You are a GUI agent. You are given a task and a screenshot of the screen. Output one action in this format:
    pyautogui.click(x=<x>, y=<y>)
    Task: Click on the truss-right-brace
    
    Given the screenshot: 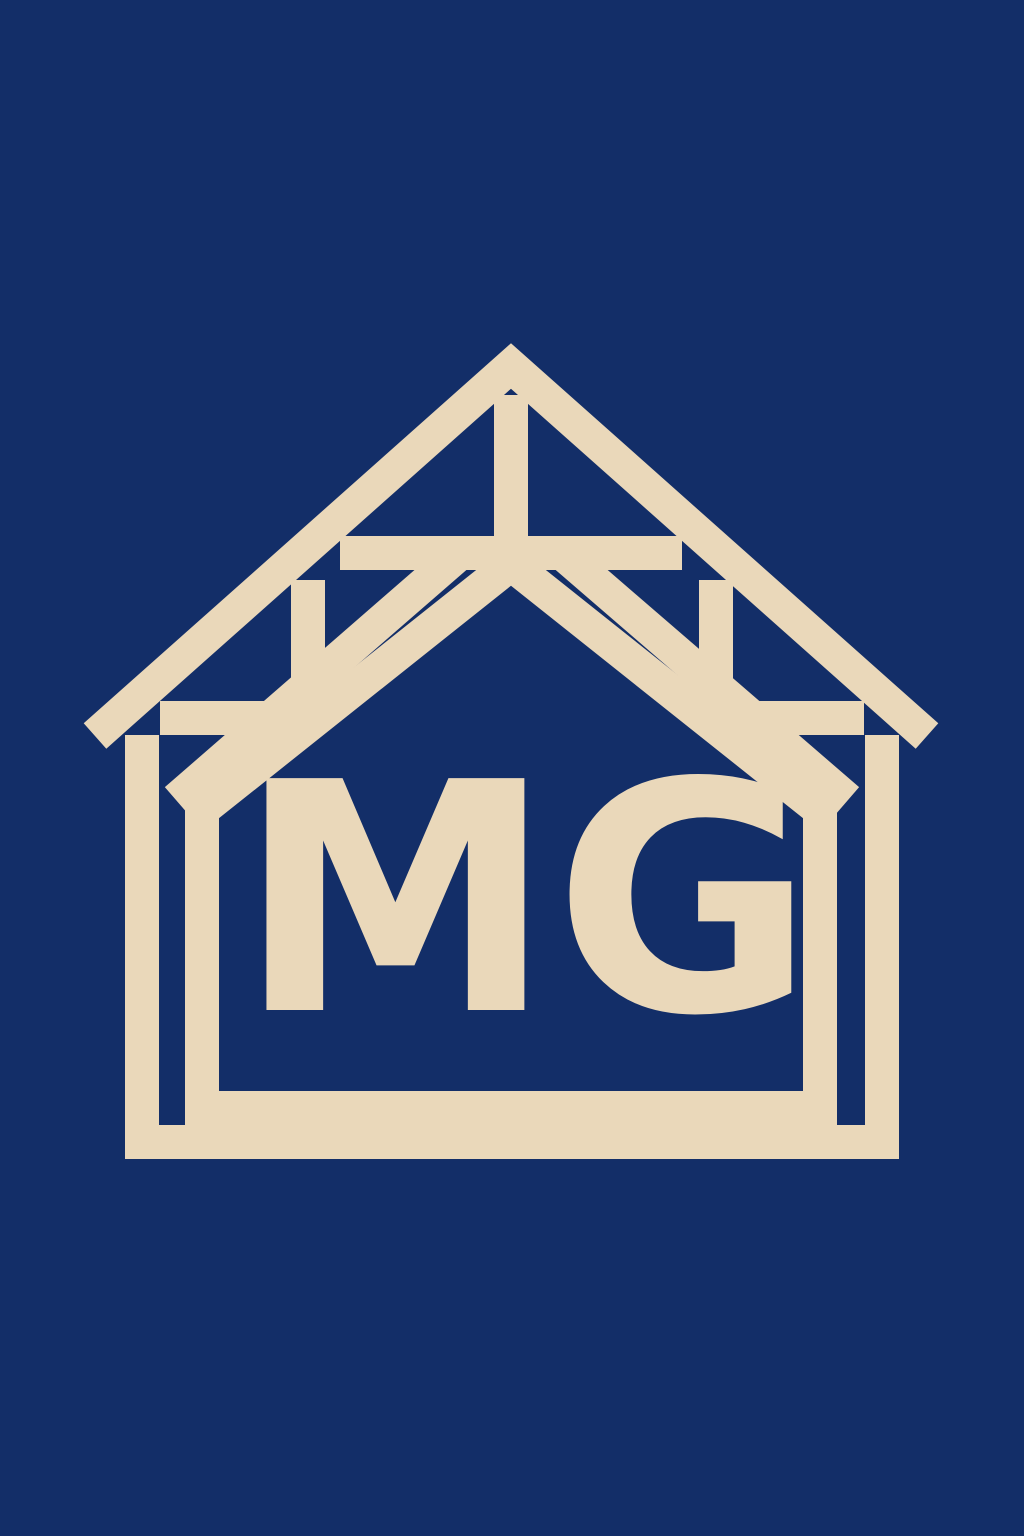 What is the action you would take?
    pyautogui.click(x=705, y=676)
    